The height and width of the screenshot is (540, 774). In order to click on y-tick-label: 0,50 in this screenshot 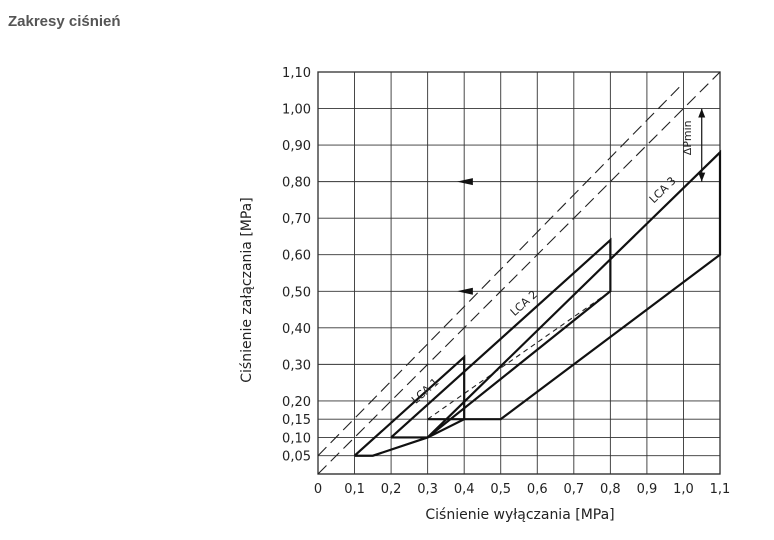, I will do `click(296, 292)`.